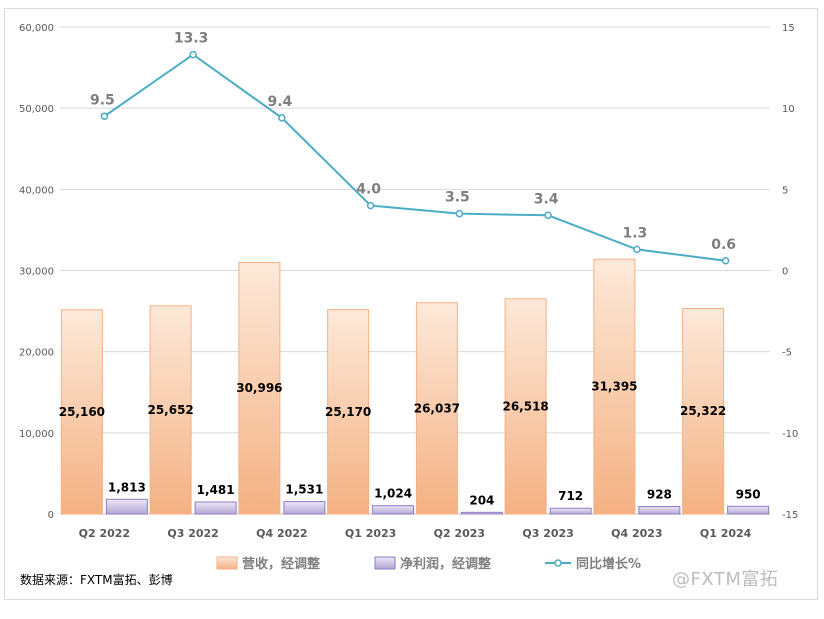 The image size is (824, 619). What do you see at coordinates (546, 199) in the screenshot?
I see `growth-data-label: 3.4` at bounding box center [546, 199].